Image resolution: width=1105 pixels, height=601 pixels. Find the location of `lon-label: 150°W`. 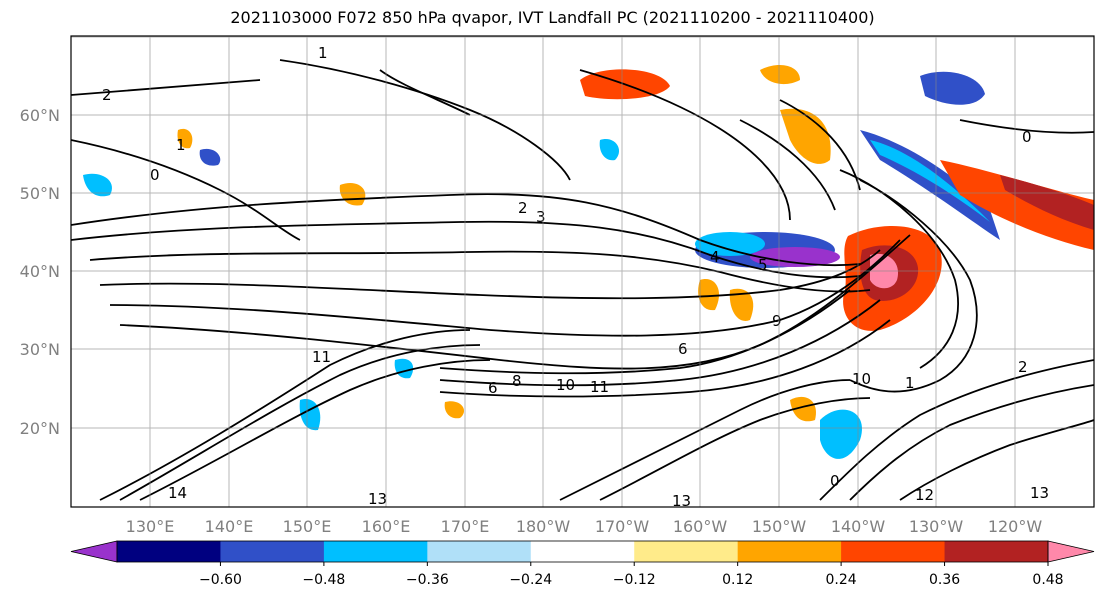

lon-label: 150°W is located at coordinates (779, 526).